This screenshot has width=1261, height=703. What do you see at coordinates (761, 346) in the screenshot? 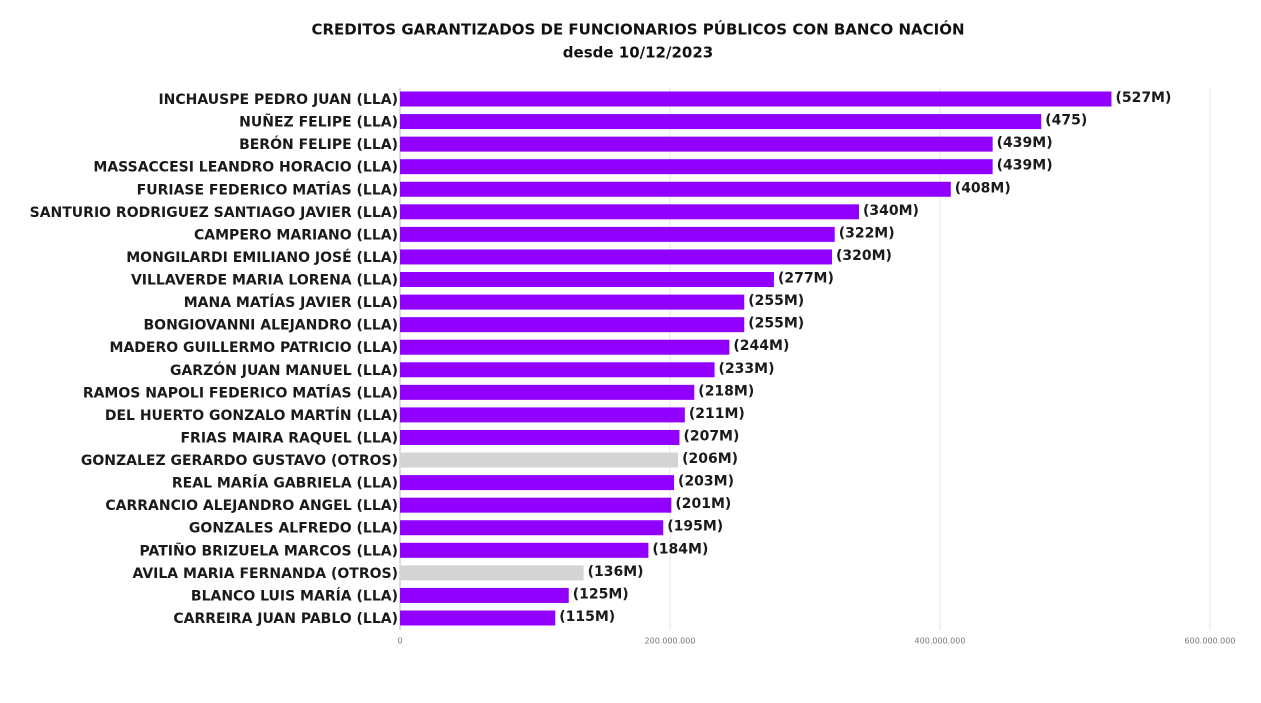
I see `value-label: (244M)` at bounding box center [761, 346].